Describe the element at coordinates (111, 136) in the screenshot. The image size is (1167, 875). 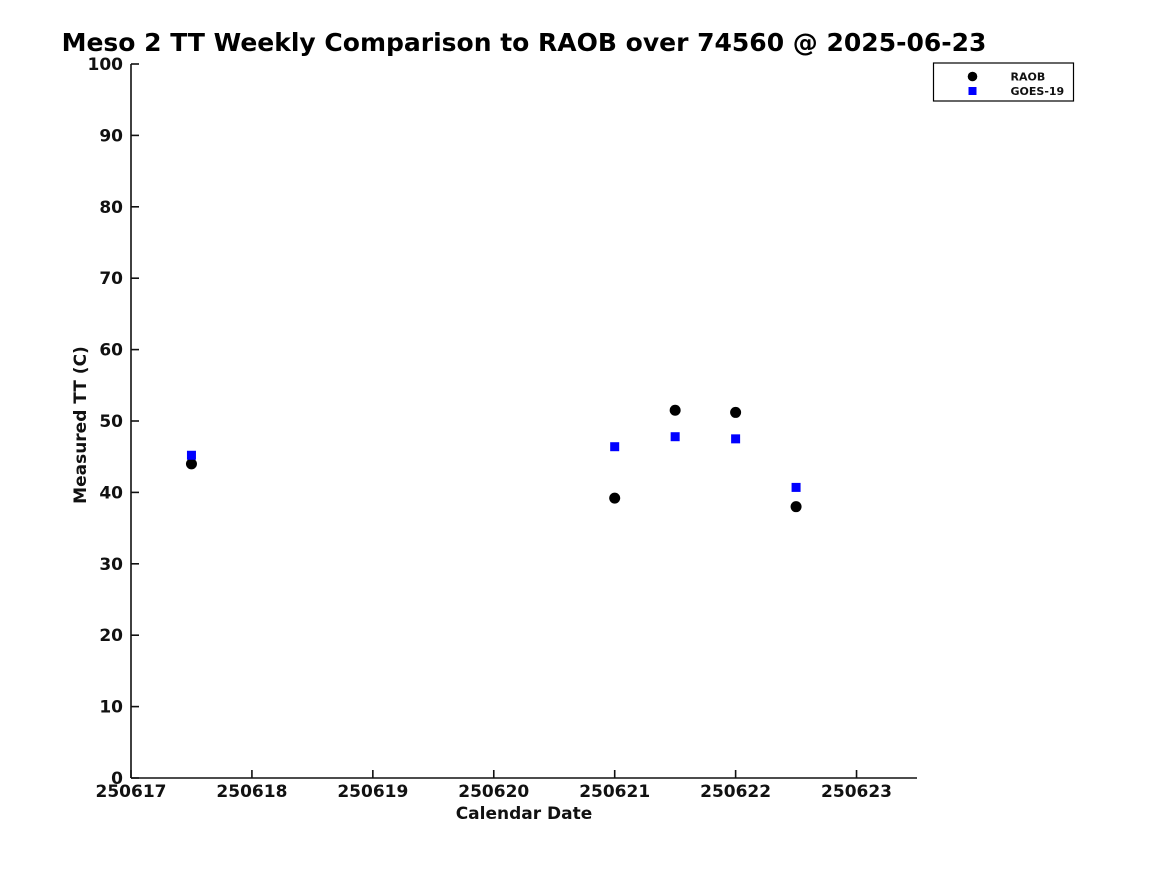
I see `y-tick-label: 90` at that location.